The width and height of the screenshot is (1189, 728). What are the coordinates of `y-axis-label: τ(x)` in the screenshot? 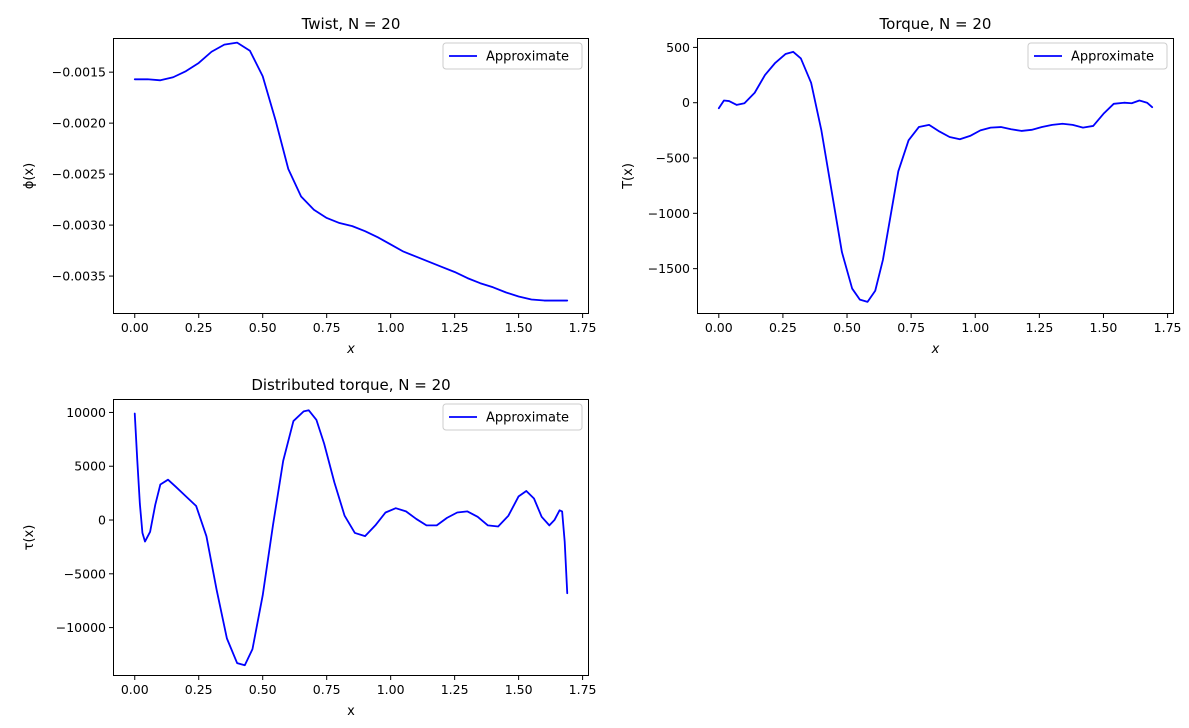 It's located at (29, 538).